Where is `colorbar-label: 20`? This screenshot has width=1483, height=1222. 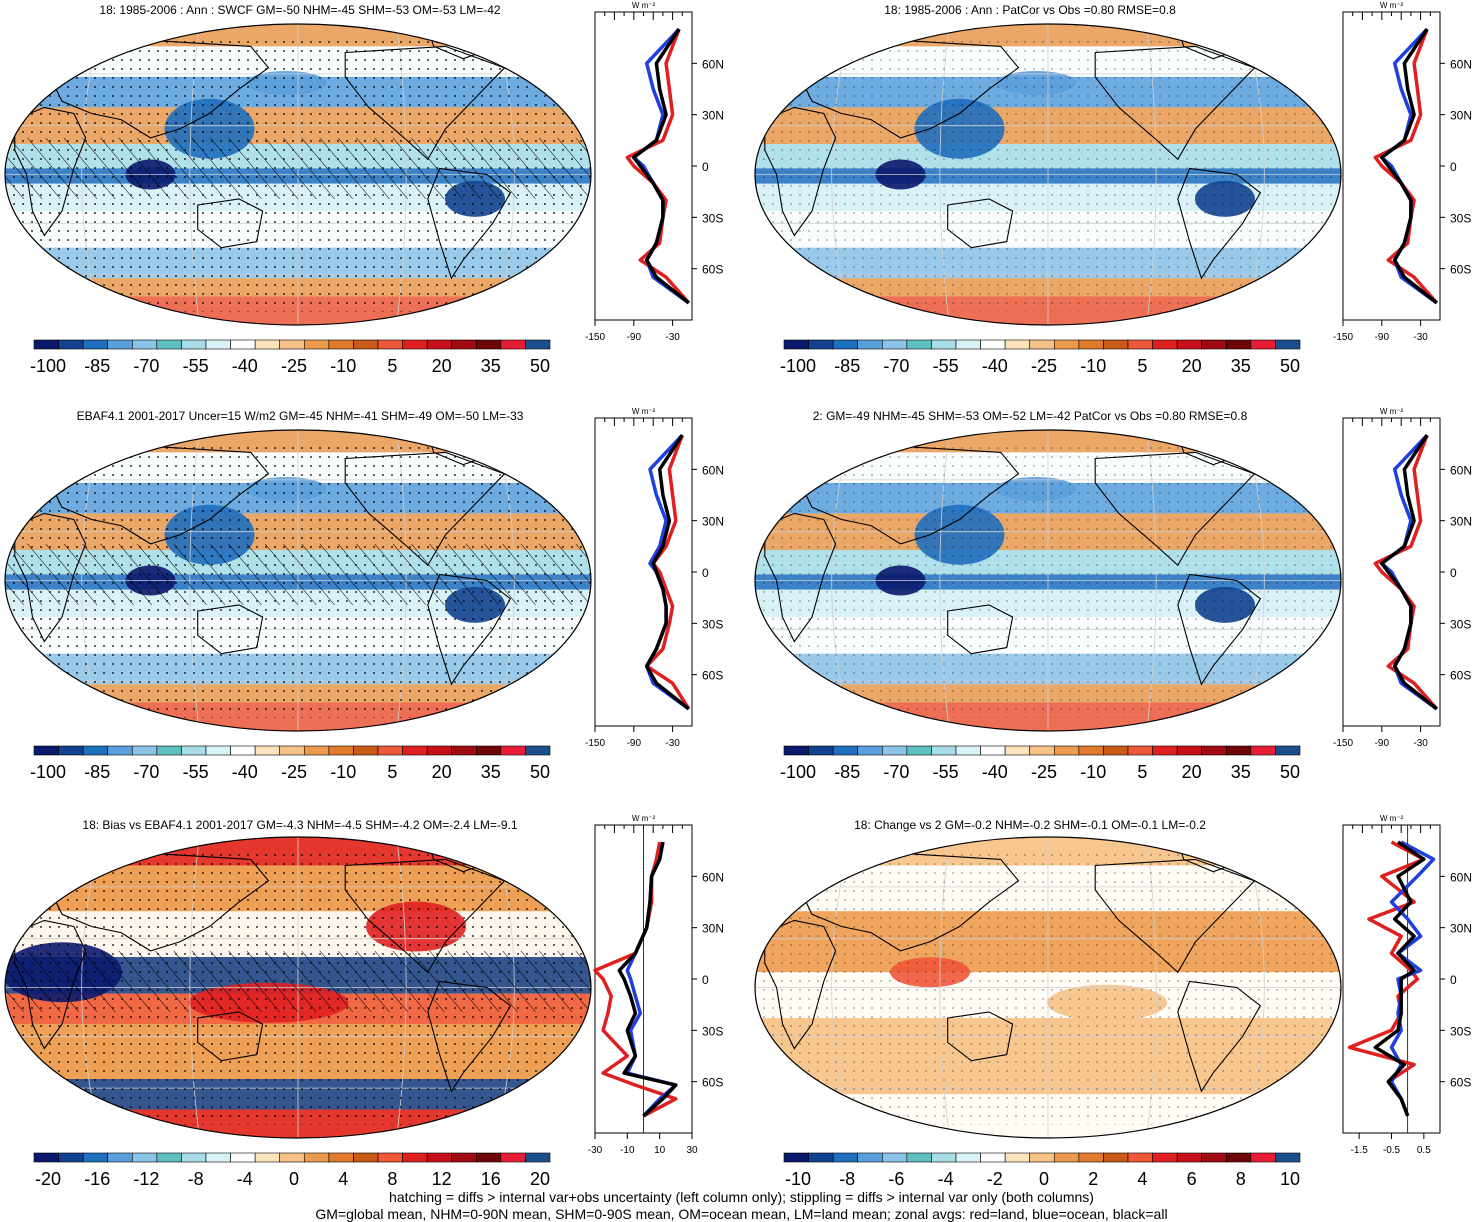 colorbar-label: 20 is located at coordinates (1192, 366).